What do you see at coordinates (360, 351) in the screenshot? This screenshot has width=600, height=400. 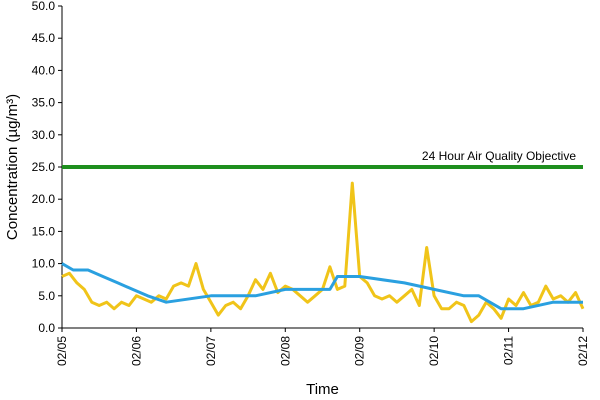 I see `x-tick-label: 02/09` at bounding box center [360, 351].